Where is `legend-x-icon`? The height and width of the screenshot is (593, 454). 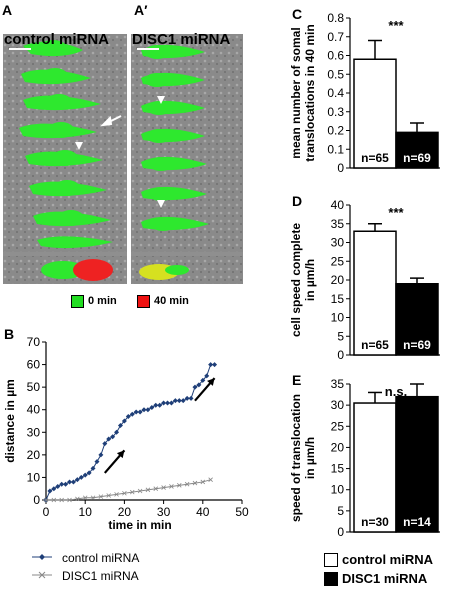 legend-x-icon is located at coordinates (42, 575).